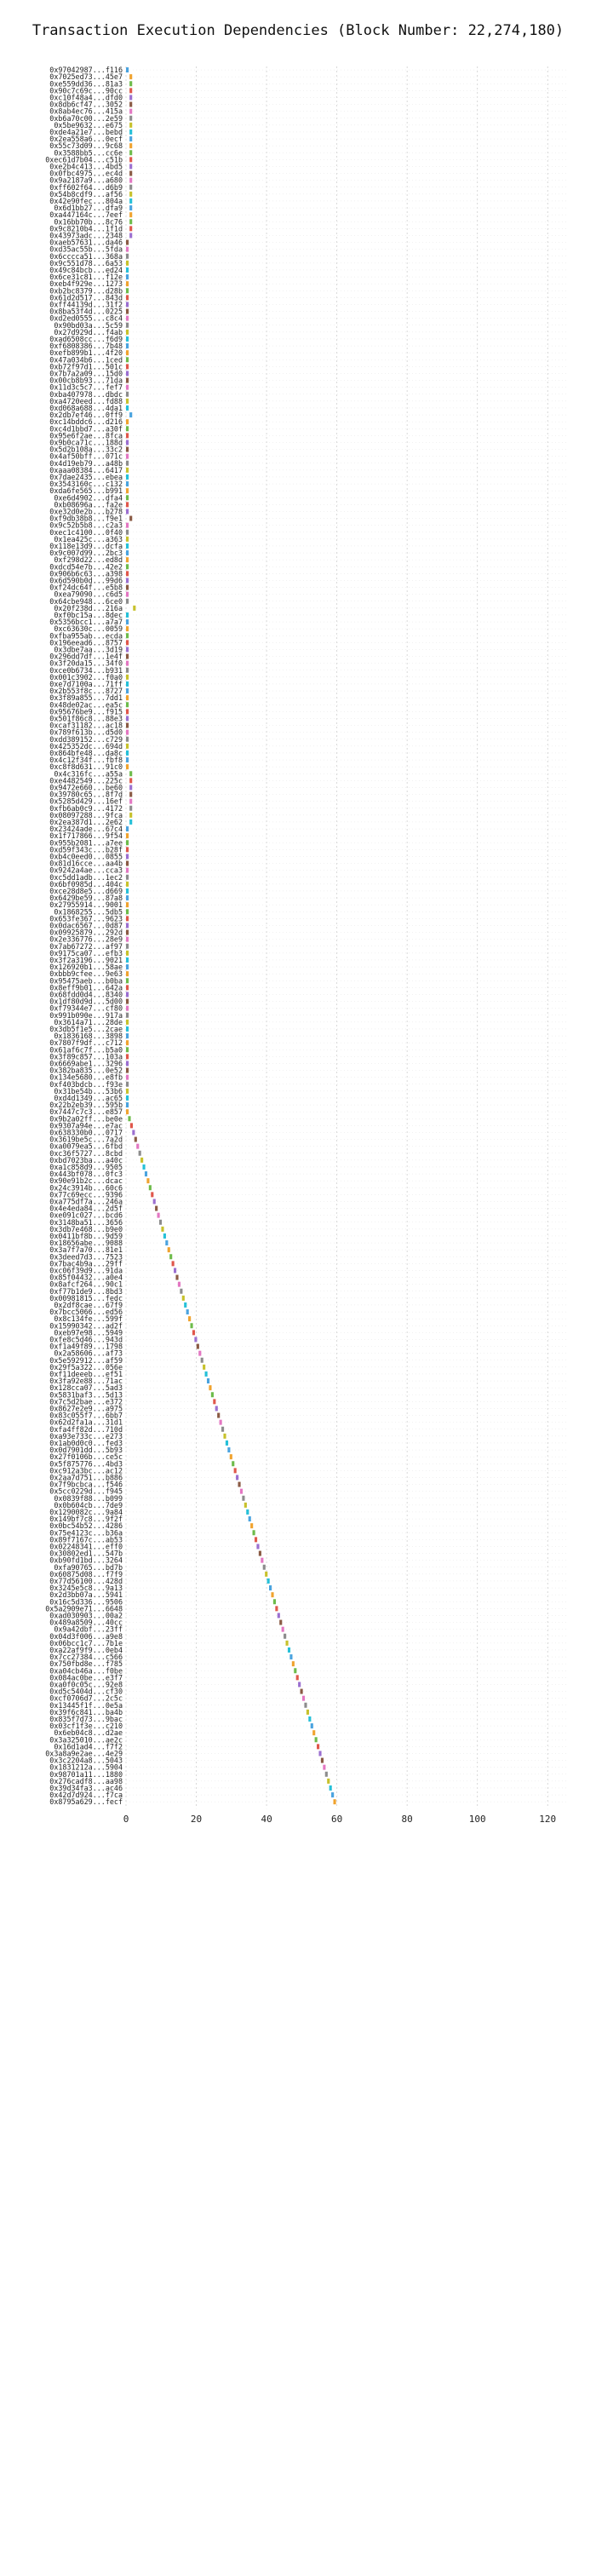 The height and width of the screenshot is (2576, 596). What do you see at coordinates (88, 1567) in the screenshot?
I see `transaction-label: 0xfa90765...bd7b` at bounding box center [88, 1567].